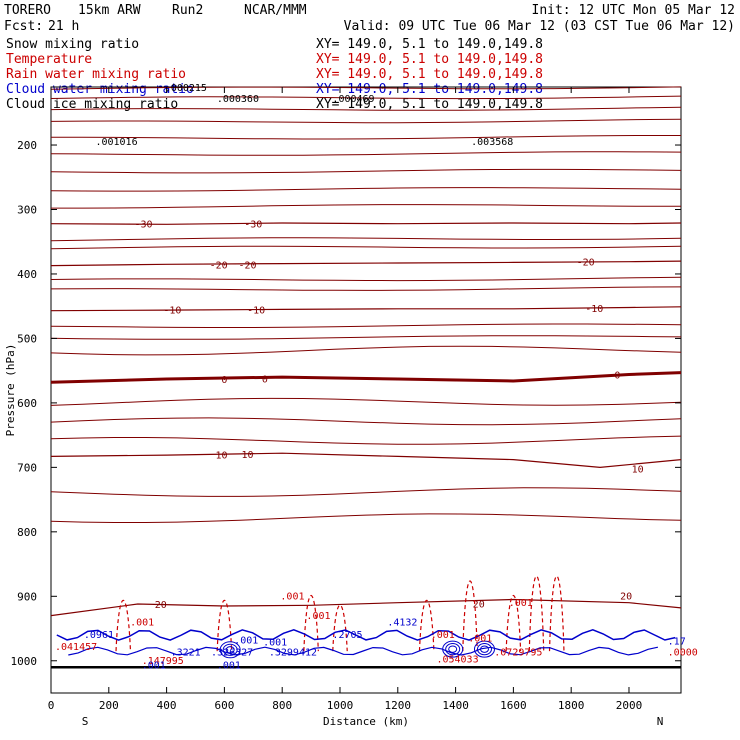  Describe the element at coordinates (76, 647) in the screenshot. I see `rain-label: .041457` at that location.